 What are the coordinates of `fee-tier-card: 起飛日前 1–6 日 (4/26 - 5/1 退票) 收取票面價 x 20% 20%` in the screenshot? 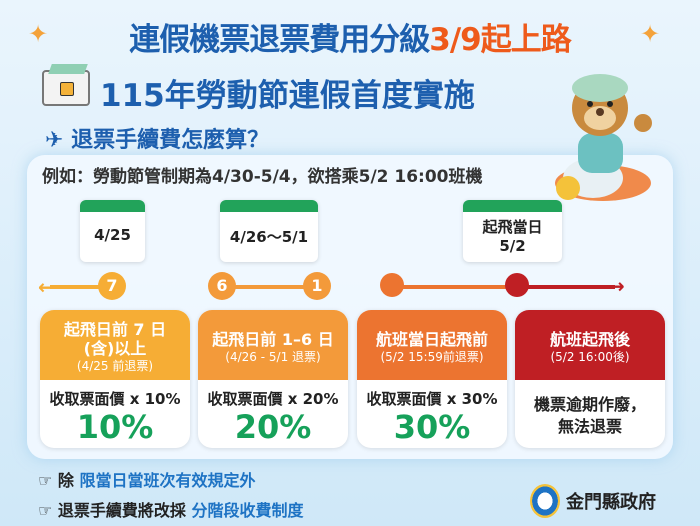 It's located at (273, 379).